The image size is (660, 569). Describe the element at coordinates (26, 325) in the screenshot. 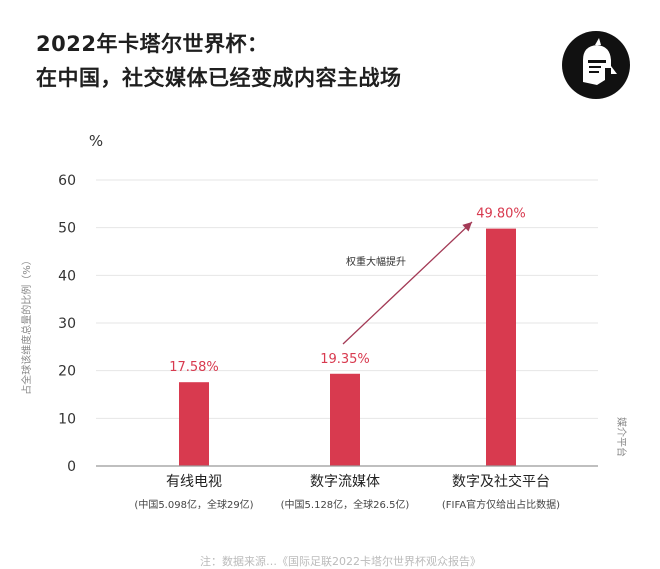

I see `y-axis-label: 占全球该维度总量的比例（%）` at that location.